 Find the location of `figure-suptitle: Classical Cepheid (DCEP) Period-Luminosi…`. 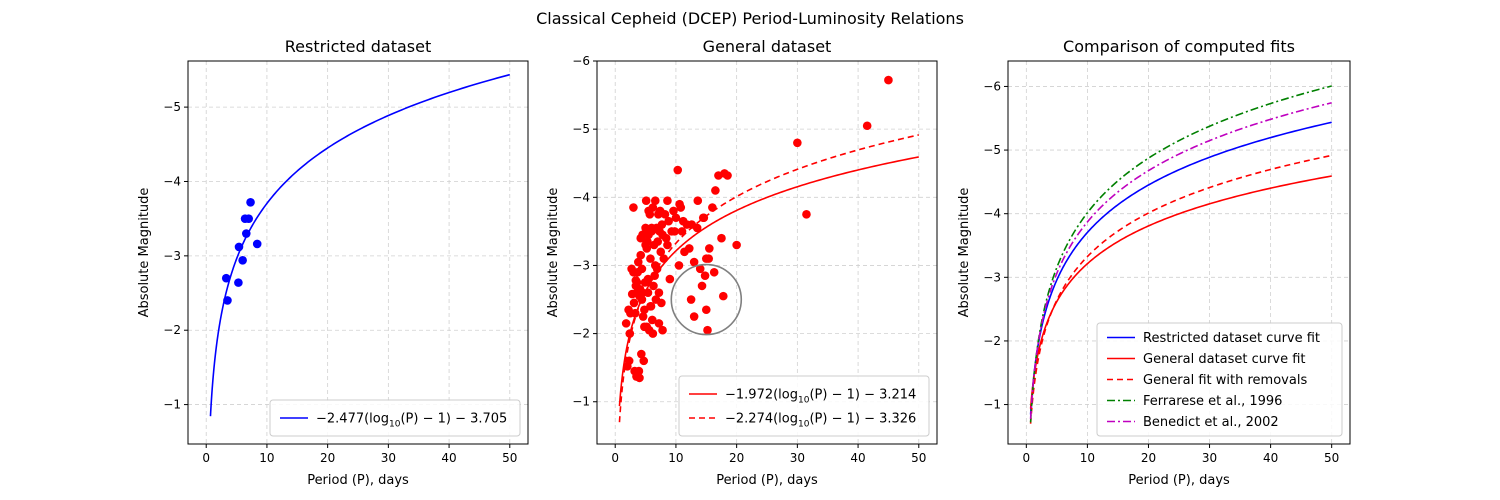

figure-suptitle: Classical Cepheid (DCEP) Period-Luminosi… is located at coordinates (750, 18).